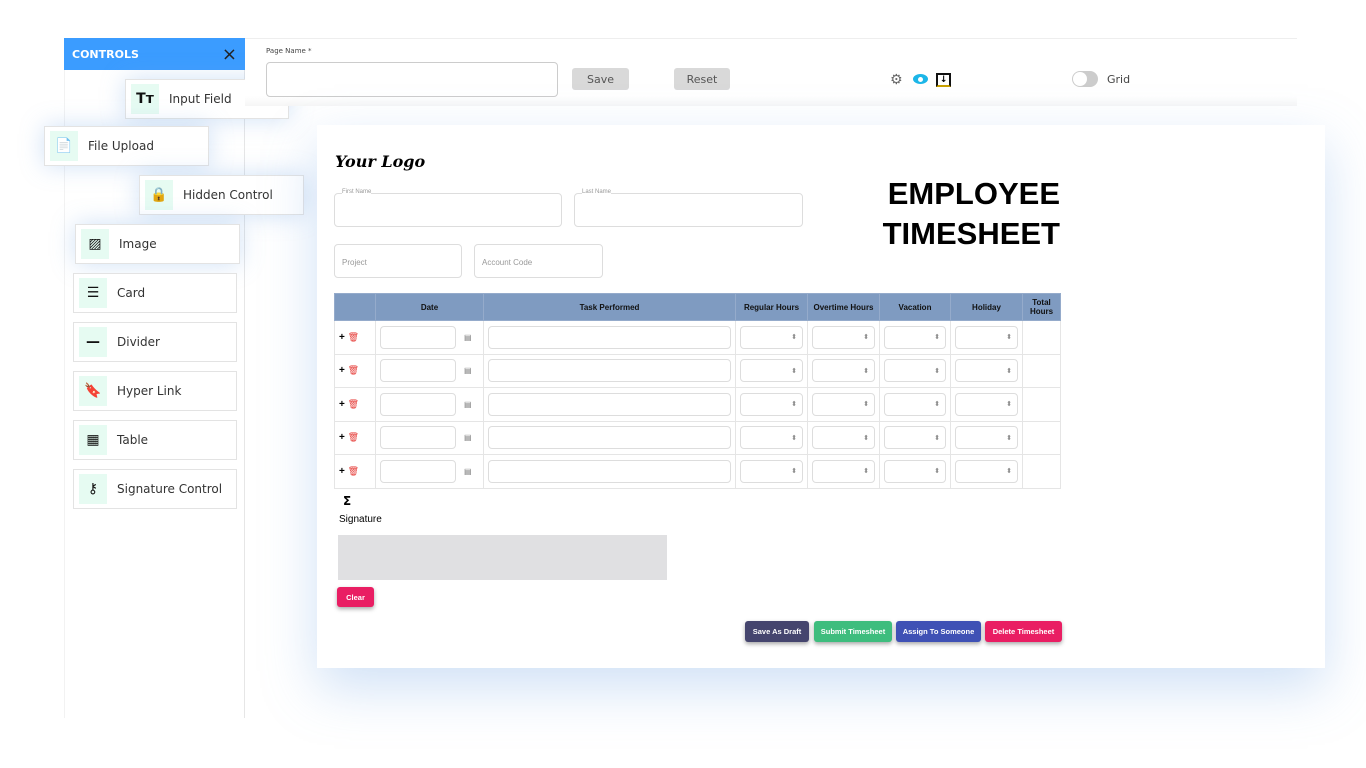 Image resolution: width=1366 pixels, height=768 pixels. I want to click on save-button: Save, so click(600, 79).